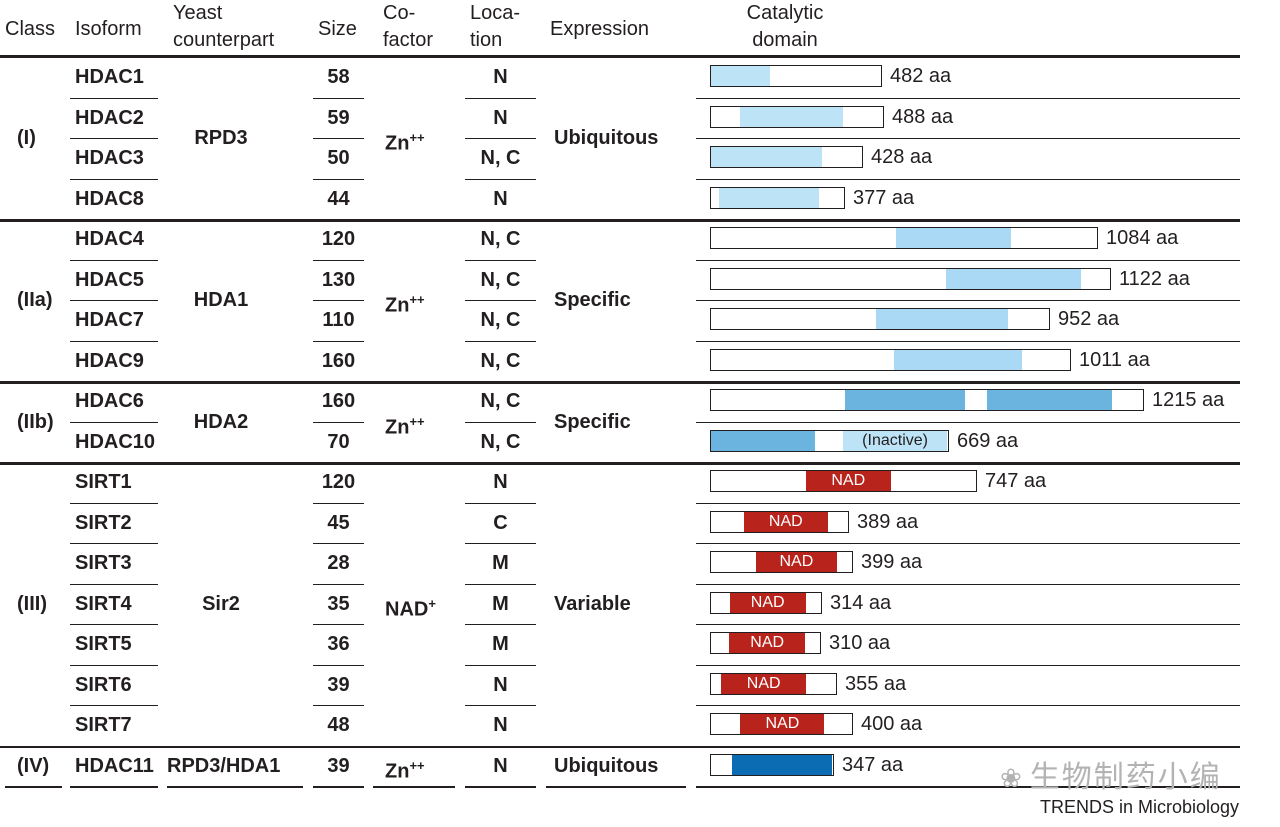 This screenshot has width=1280, height=827. What do you see at coordinates (103, 644) in the screenshot?
I see `isoform-label: SIRT5` at bounding box center [103, 644].